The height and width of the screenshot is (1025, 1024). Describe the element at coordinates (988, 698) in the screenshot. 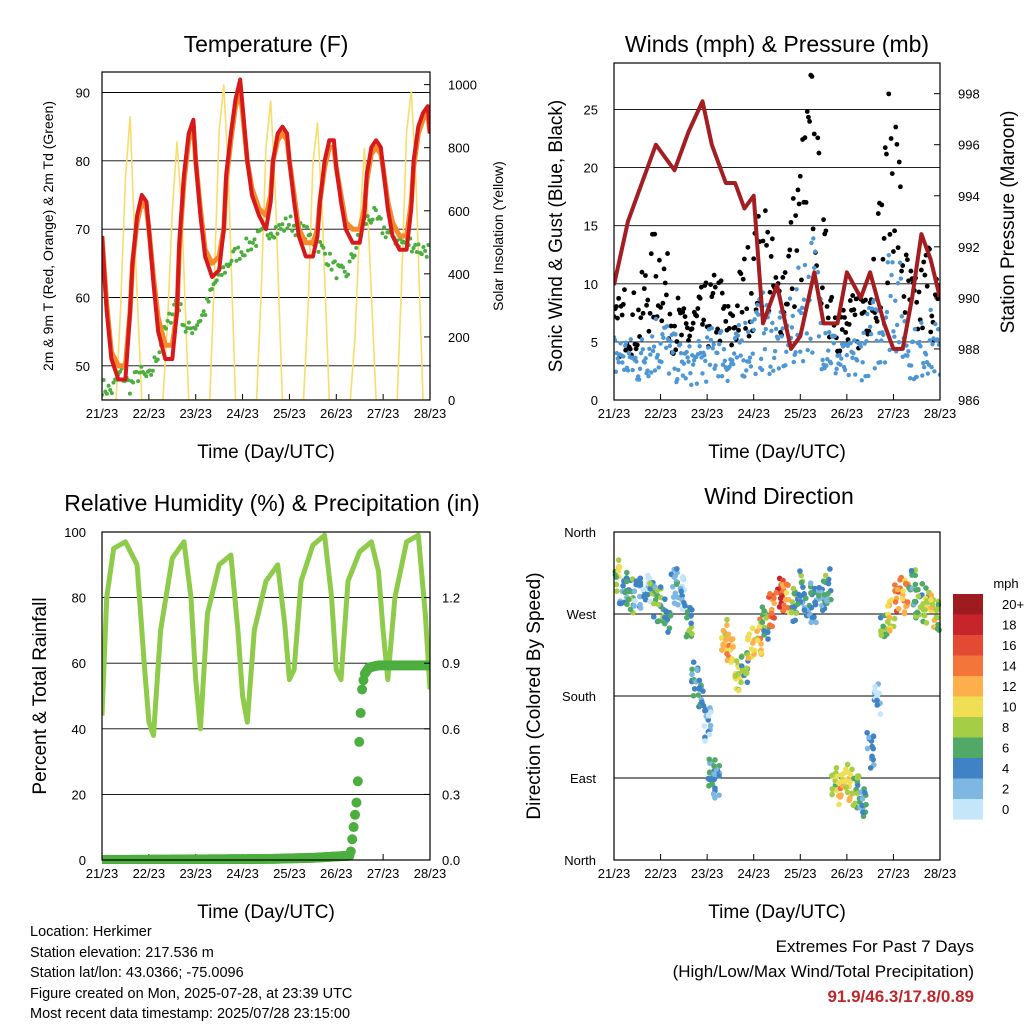

I see `speed-legend: mph 20+ 18 16 14 12 10 8 6 4 2 0` at that location.